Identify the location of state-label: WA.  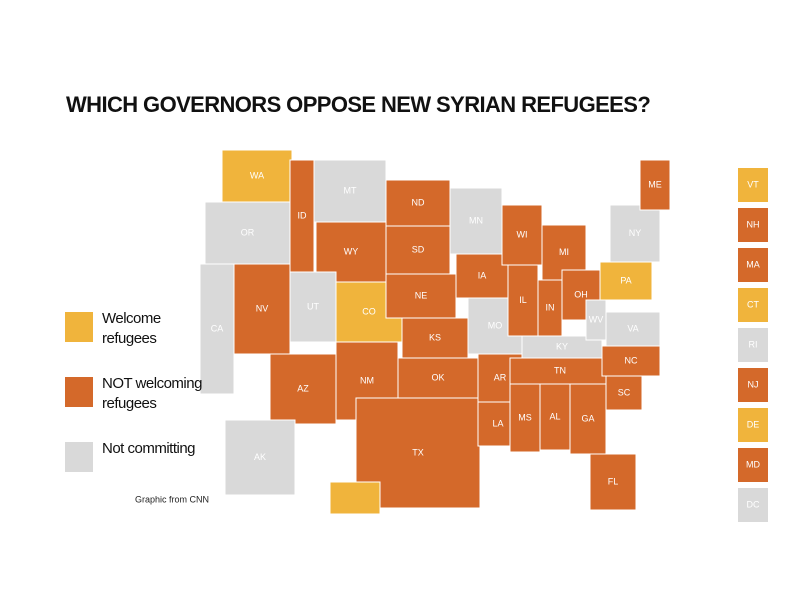
(257, 175).